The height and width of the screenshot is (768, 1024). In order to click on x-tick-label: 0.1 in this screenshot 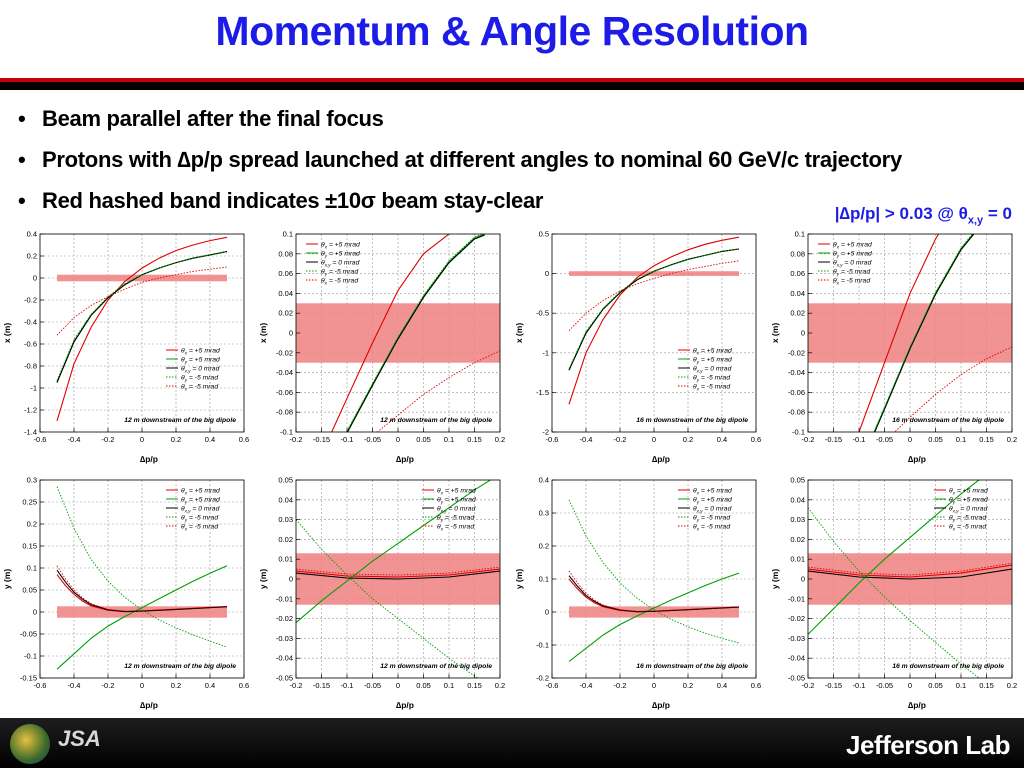, I will do `click(449, 439)`.